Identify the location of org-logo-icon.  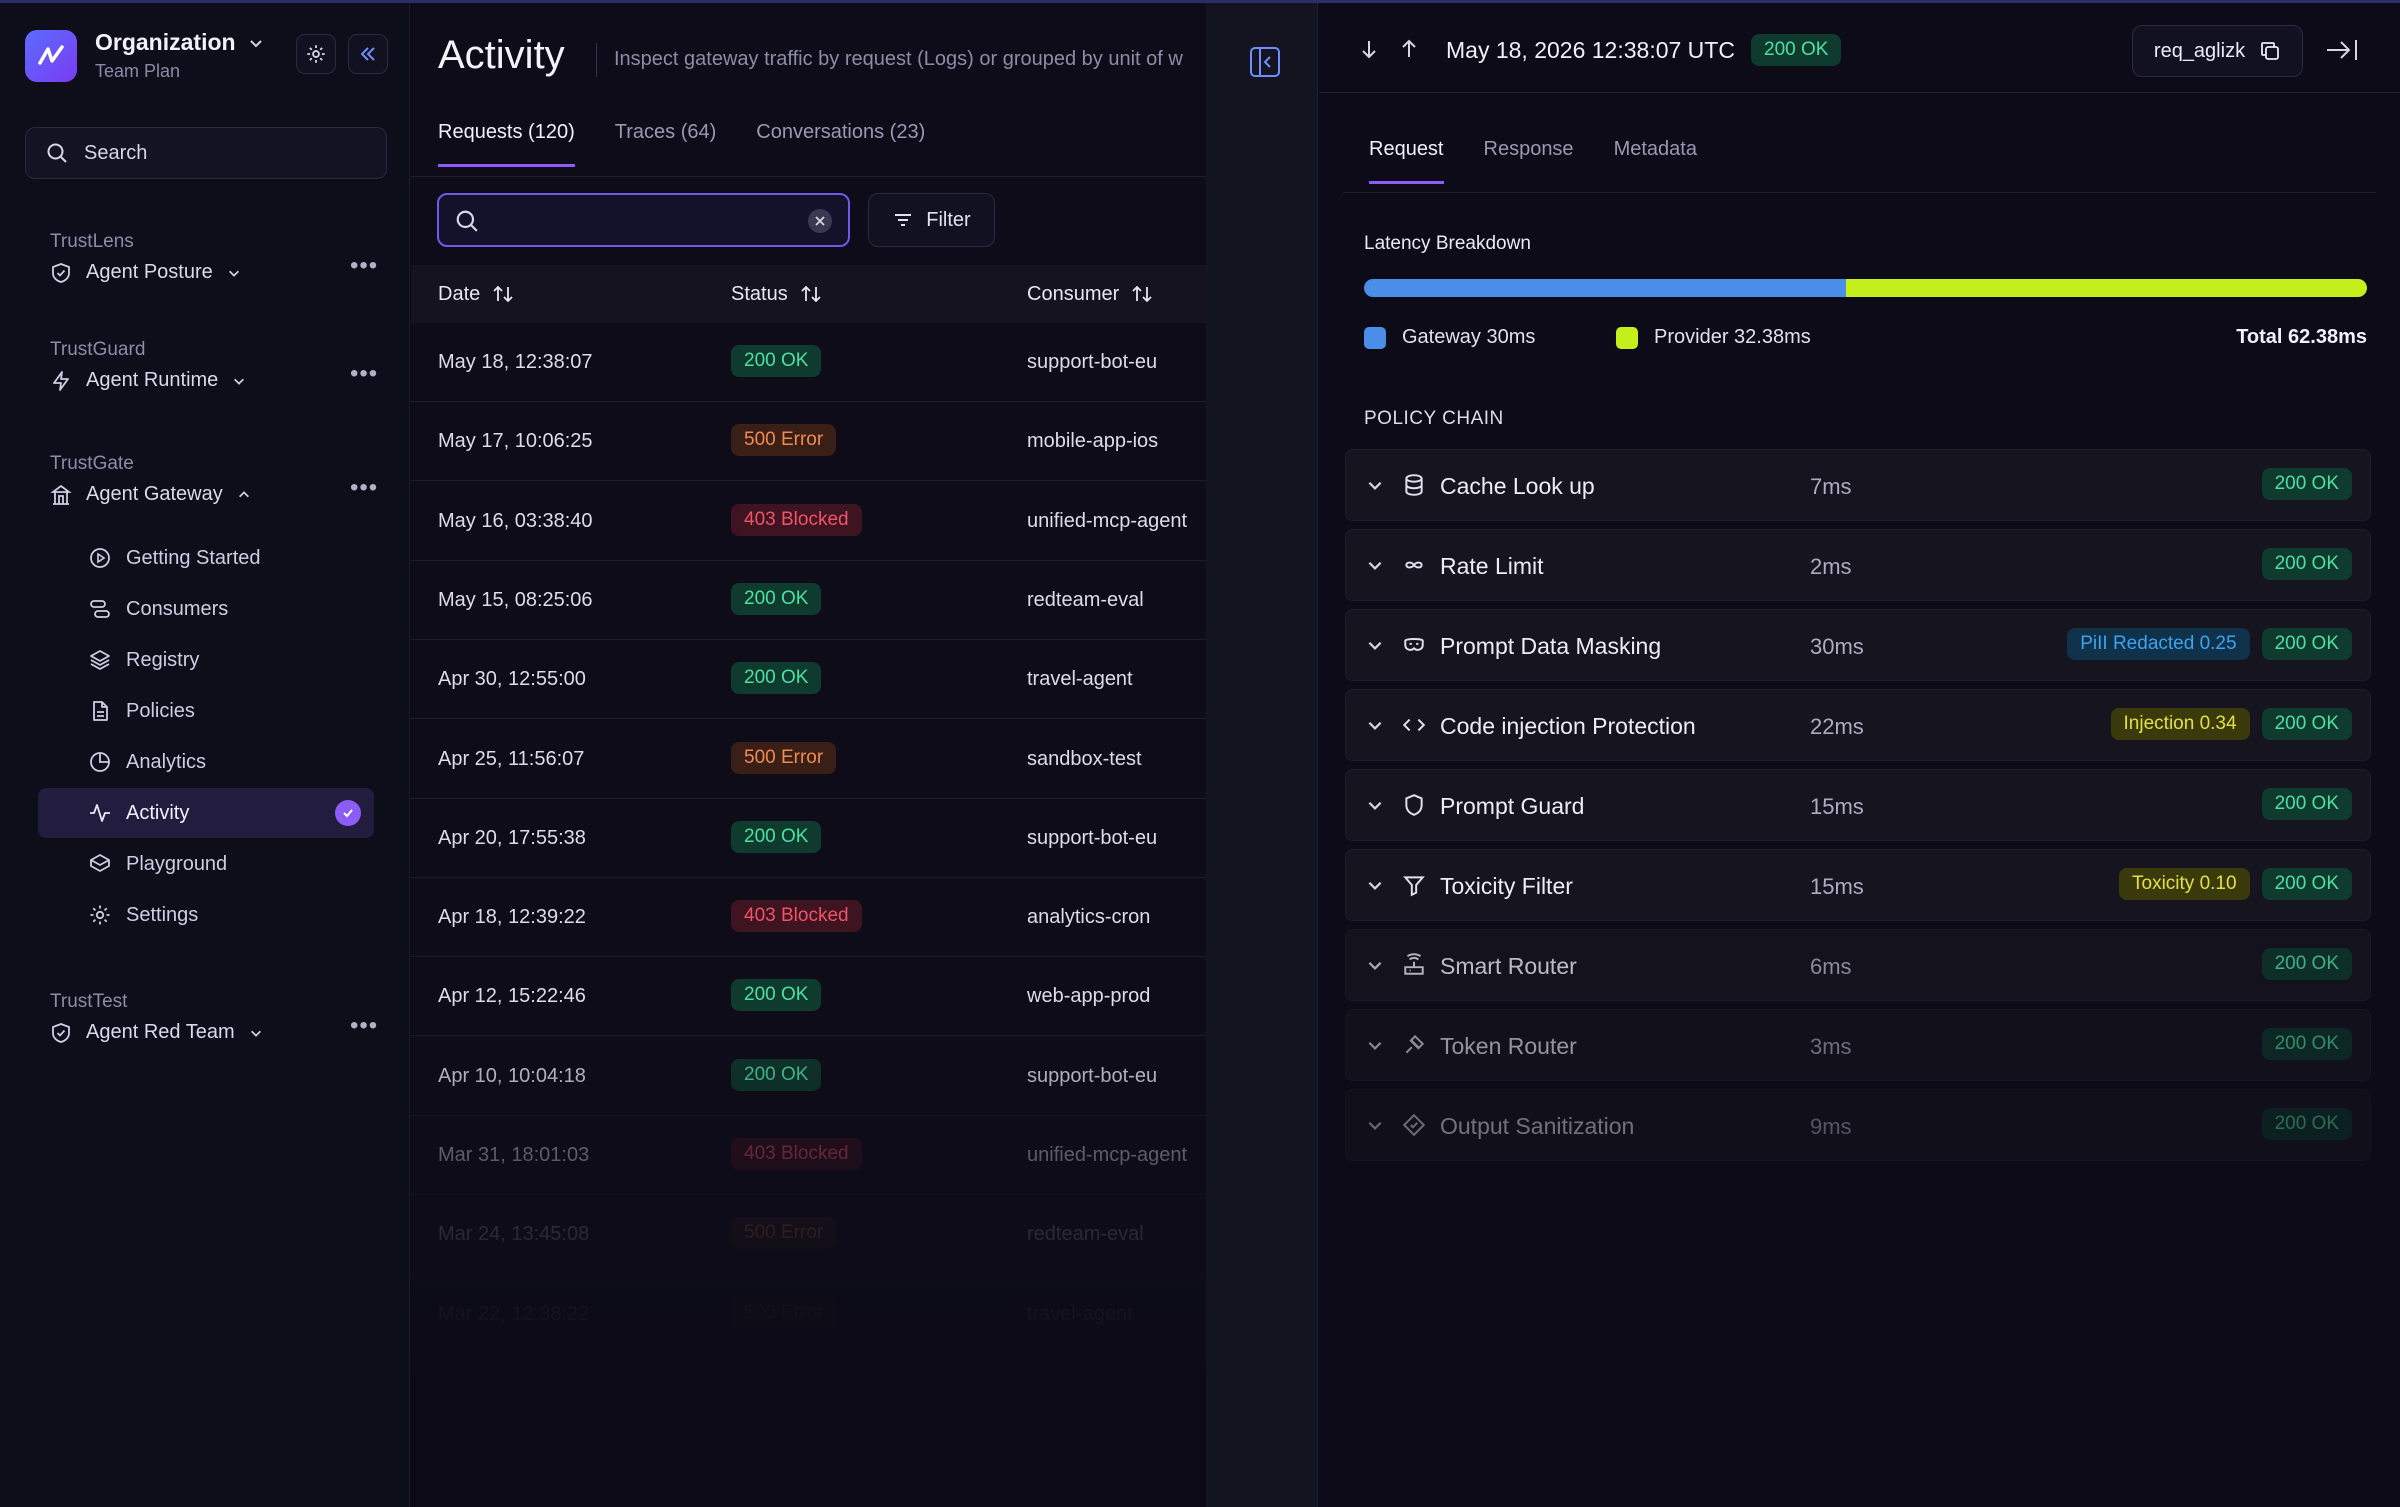
(51, 55).